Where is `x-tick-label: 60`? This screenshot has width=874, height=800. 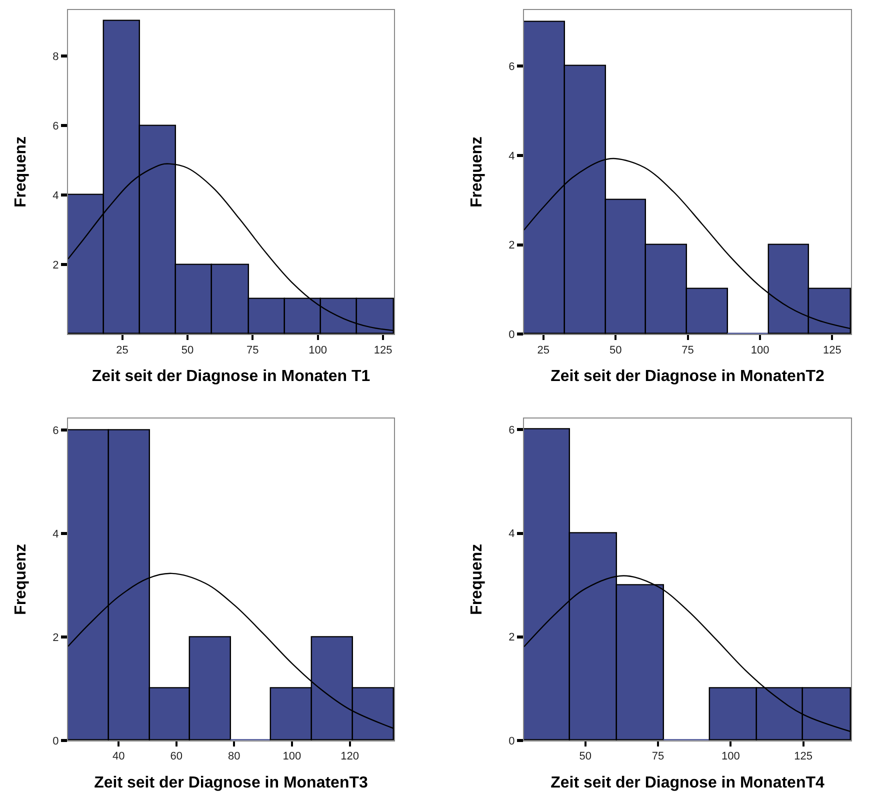
x-tick-label: 60 is located at coordinates (176, 756).